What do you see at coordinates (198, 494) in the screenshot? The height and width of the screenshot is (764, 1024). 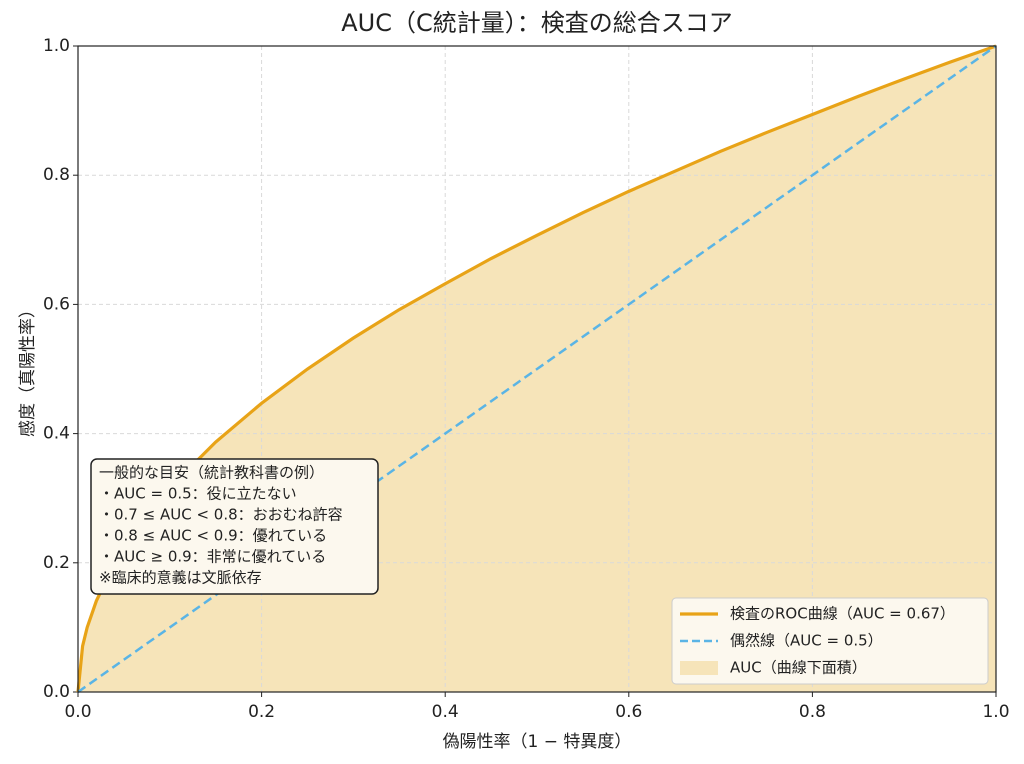 I see `annotation-line: ・AUC = 0.5：役に立たない` at bounding box center [198, 494].